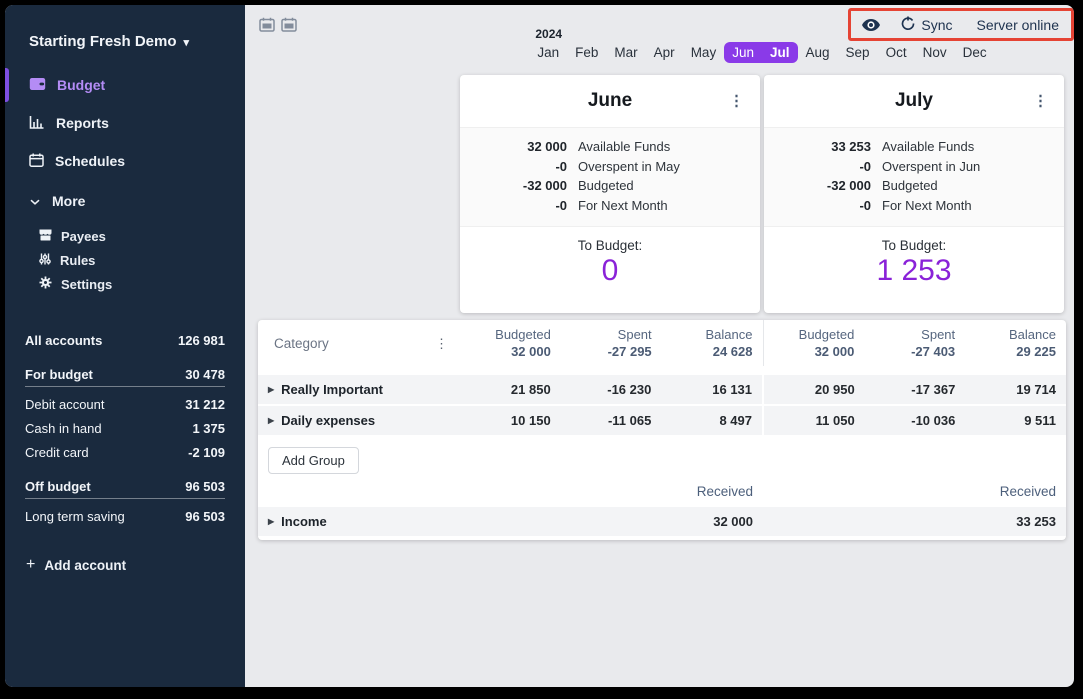 This screenshot has height=699, width=1083. Describe the element at coordinates (933, 389) in the screenshot. I see `spent-cell: -17 367` at that location.